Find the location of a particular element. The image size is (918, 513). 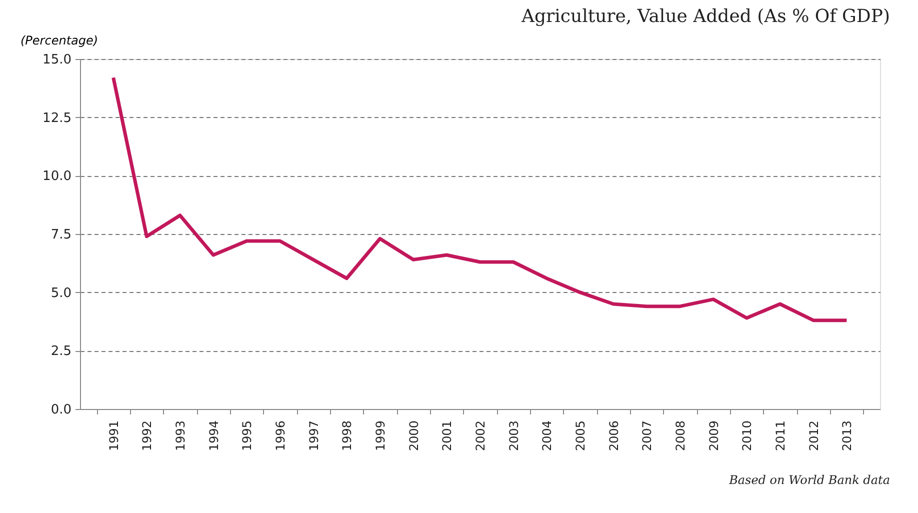

x-tick-label: 1993 is located at coordinates (181, 436).